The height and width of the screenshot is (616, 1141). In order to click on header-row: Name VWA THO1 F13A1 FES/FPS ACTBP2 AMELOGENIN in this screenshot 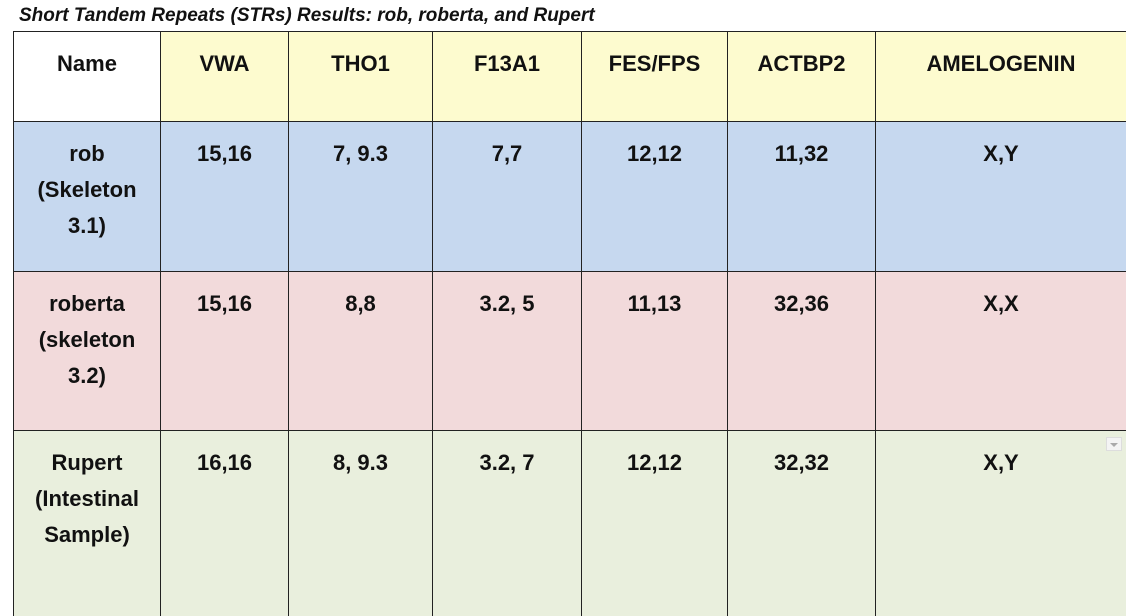, I will do `click(569, 76)`.